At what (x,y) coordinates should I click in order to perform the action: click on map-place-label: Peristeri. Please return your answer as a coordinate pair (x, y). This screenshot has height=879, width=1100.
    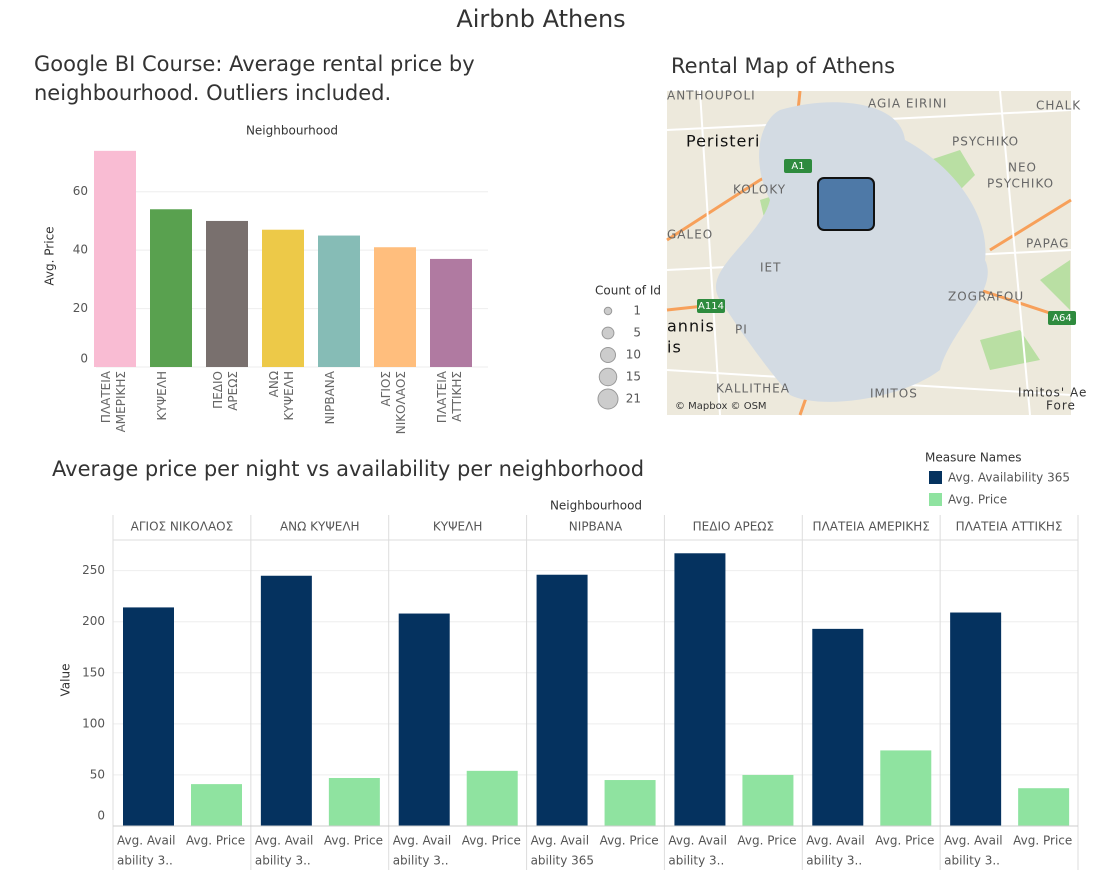
    Looking at the image, I should click on (723, 141).